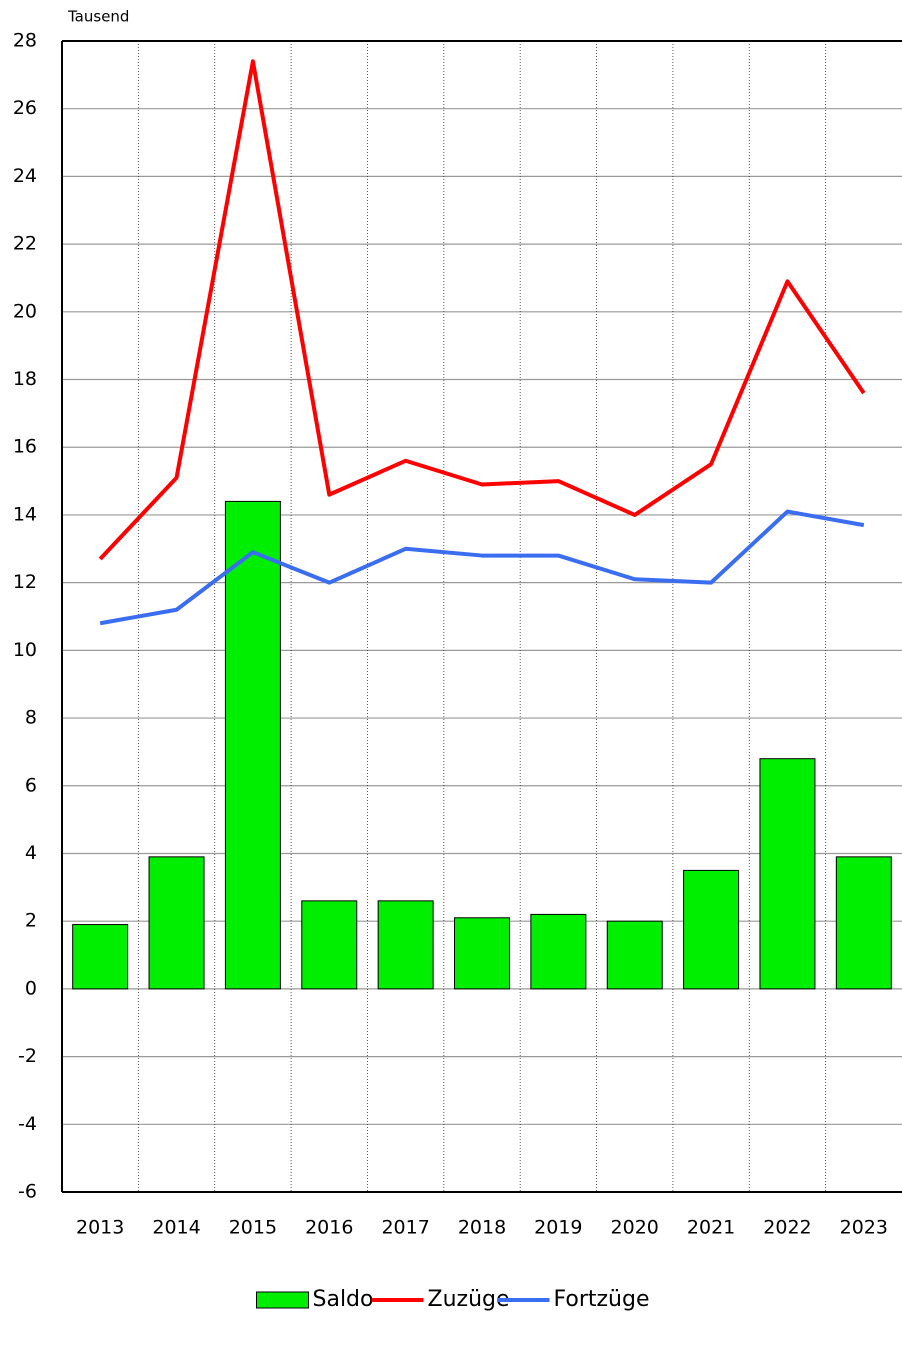 Image resolution: width=902 pixels, height=1348 pixels. I want to click on legend-label: Saldo, so click(343, 1299).